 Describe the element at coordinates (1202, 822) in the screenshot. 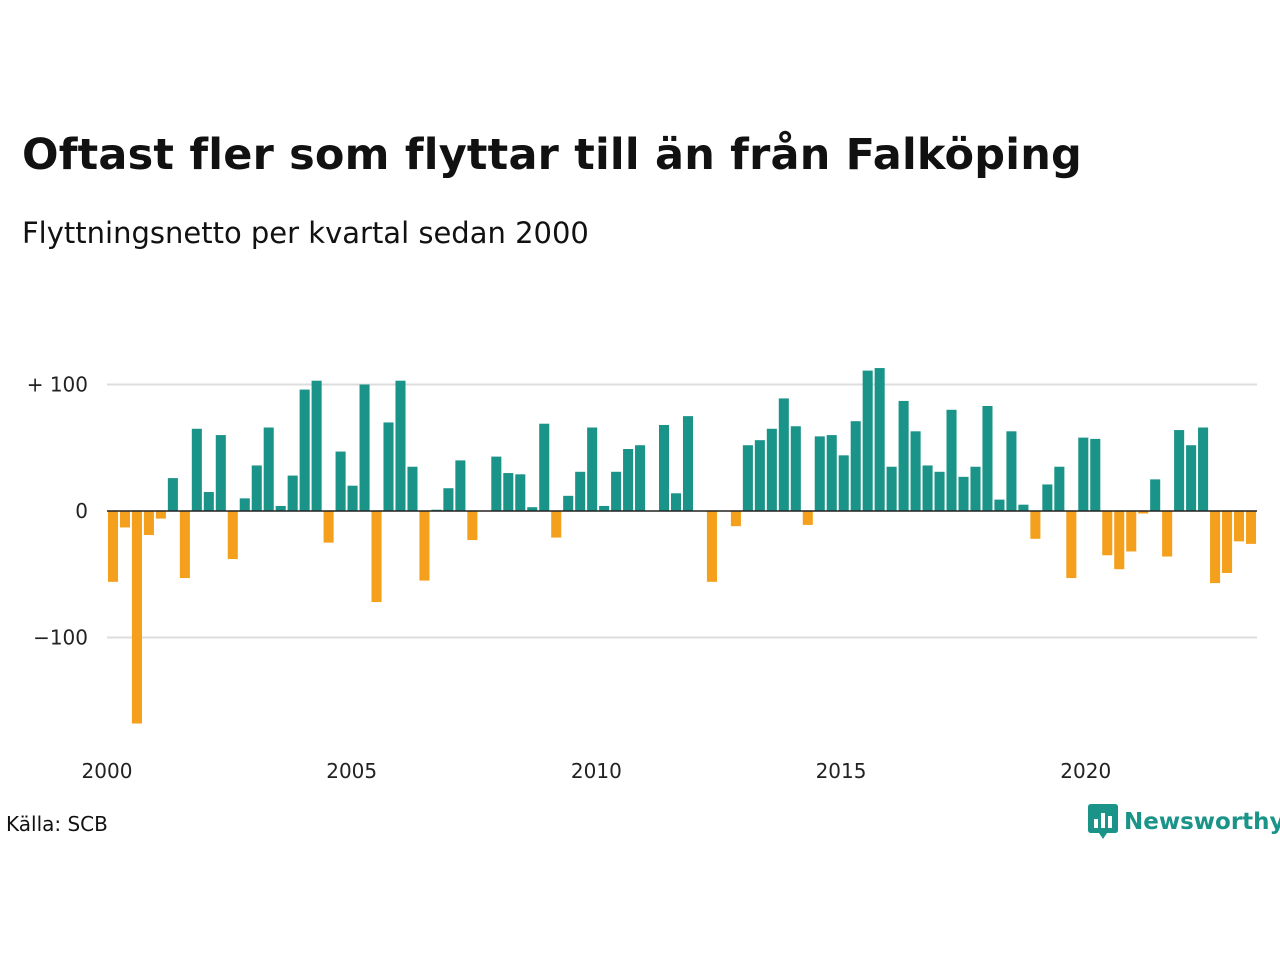

I see `newsworthy-logo-text: Newsworthy` at that location.